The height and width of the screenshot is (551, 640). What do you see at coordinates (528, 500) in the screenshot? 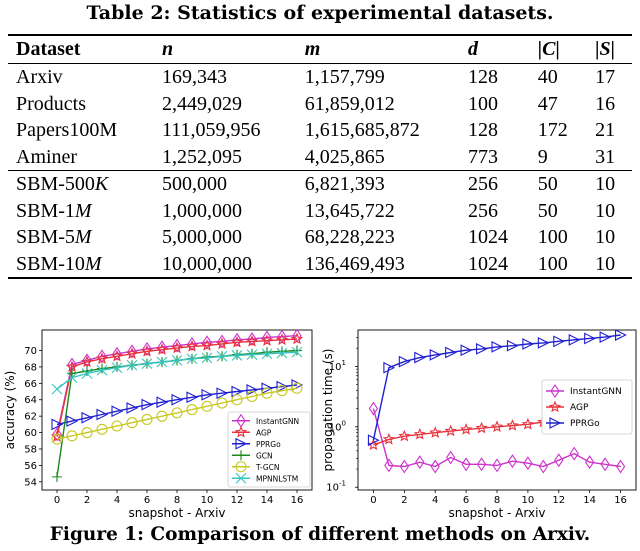
I see `x-tick-label: 10` at bounding box center [528, 500].